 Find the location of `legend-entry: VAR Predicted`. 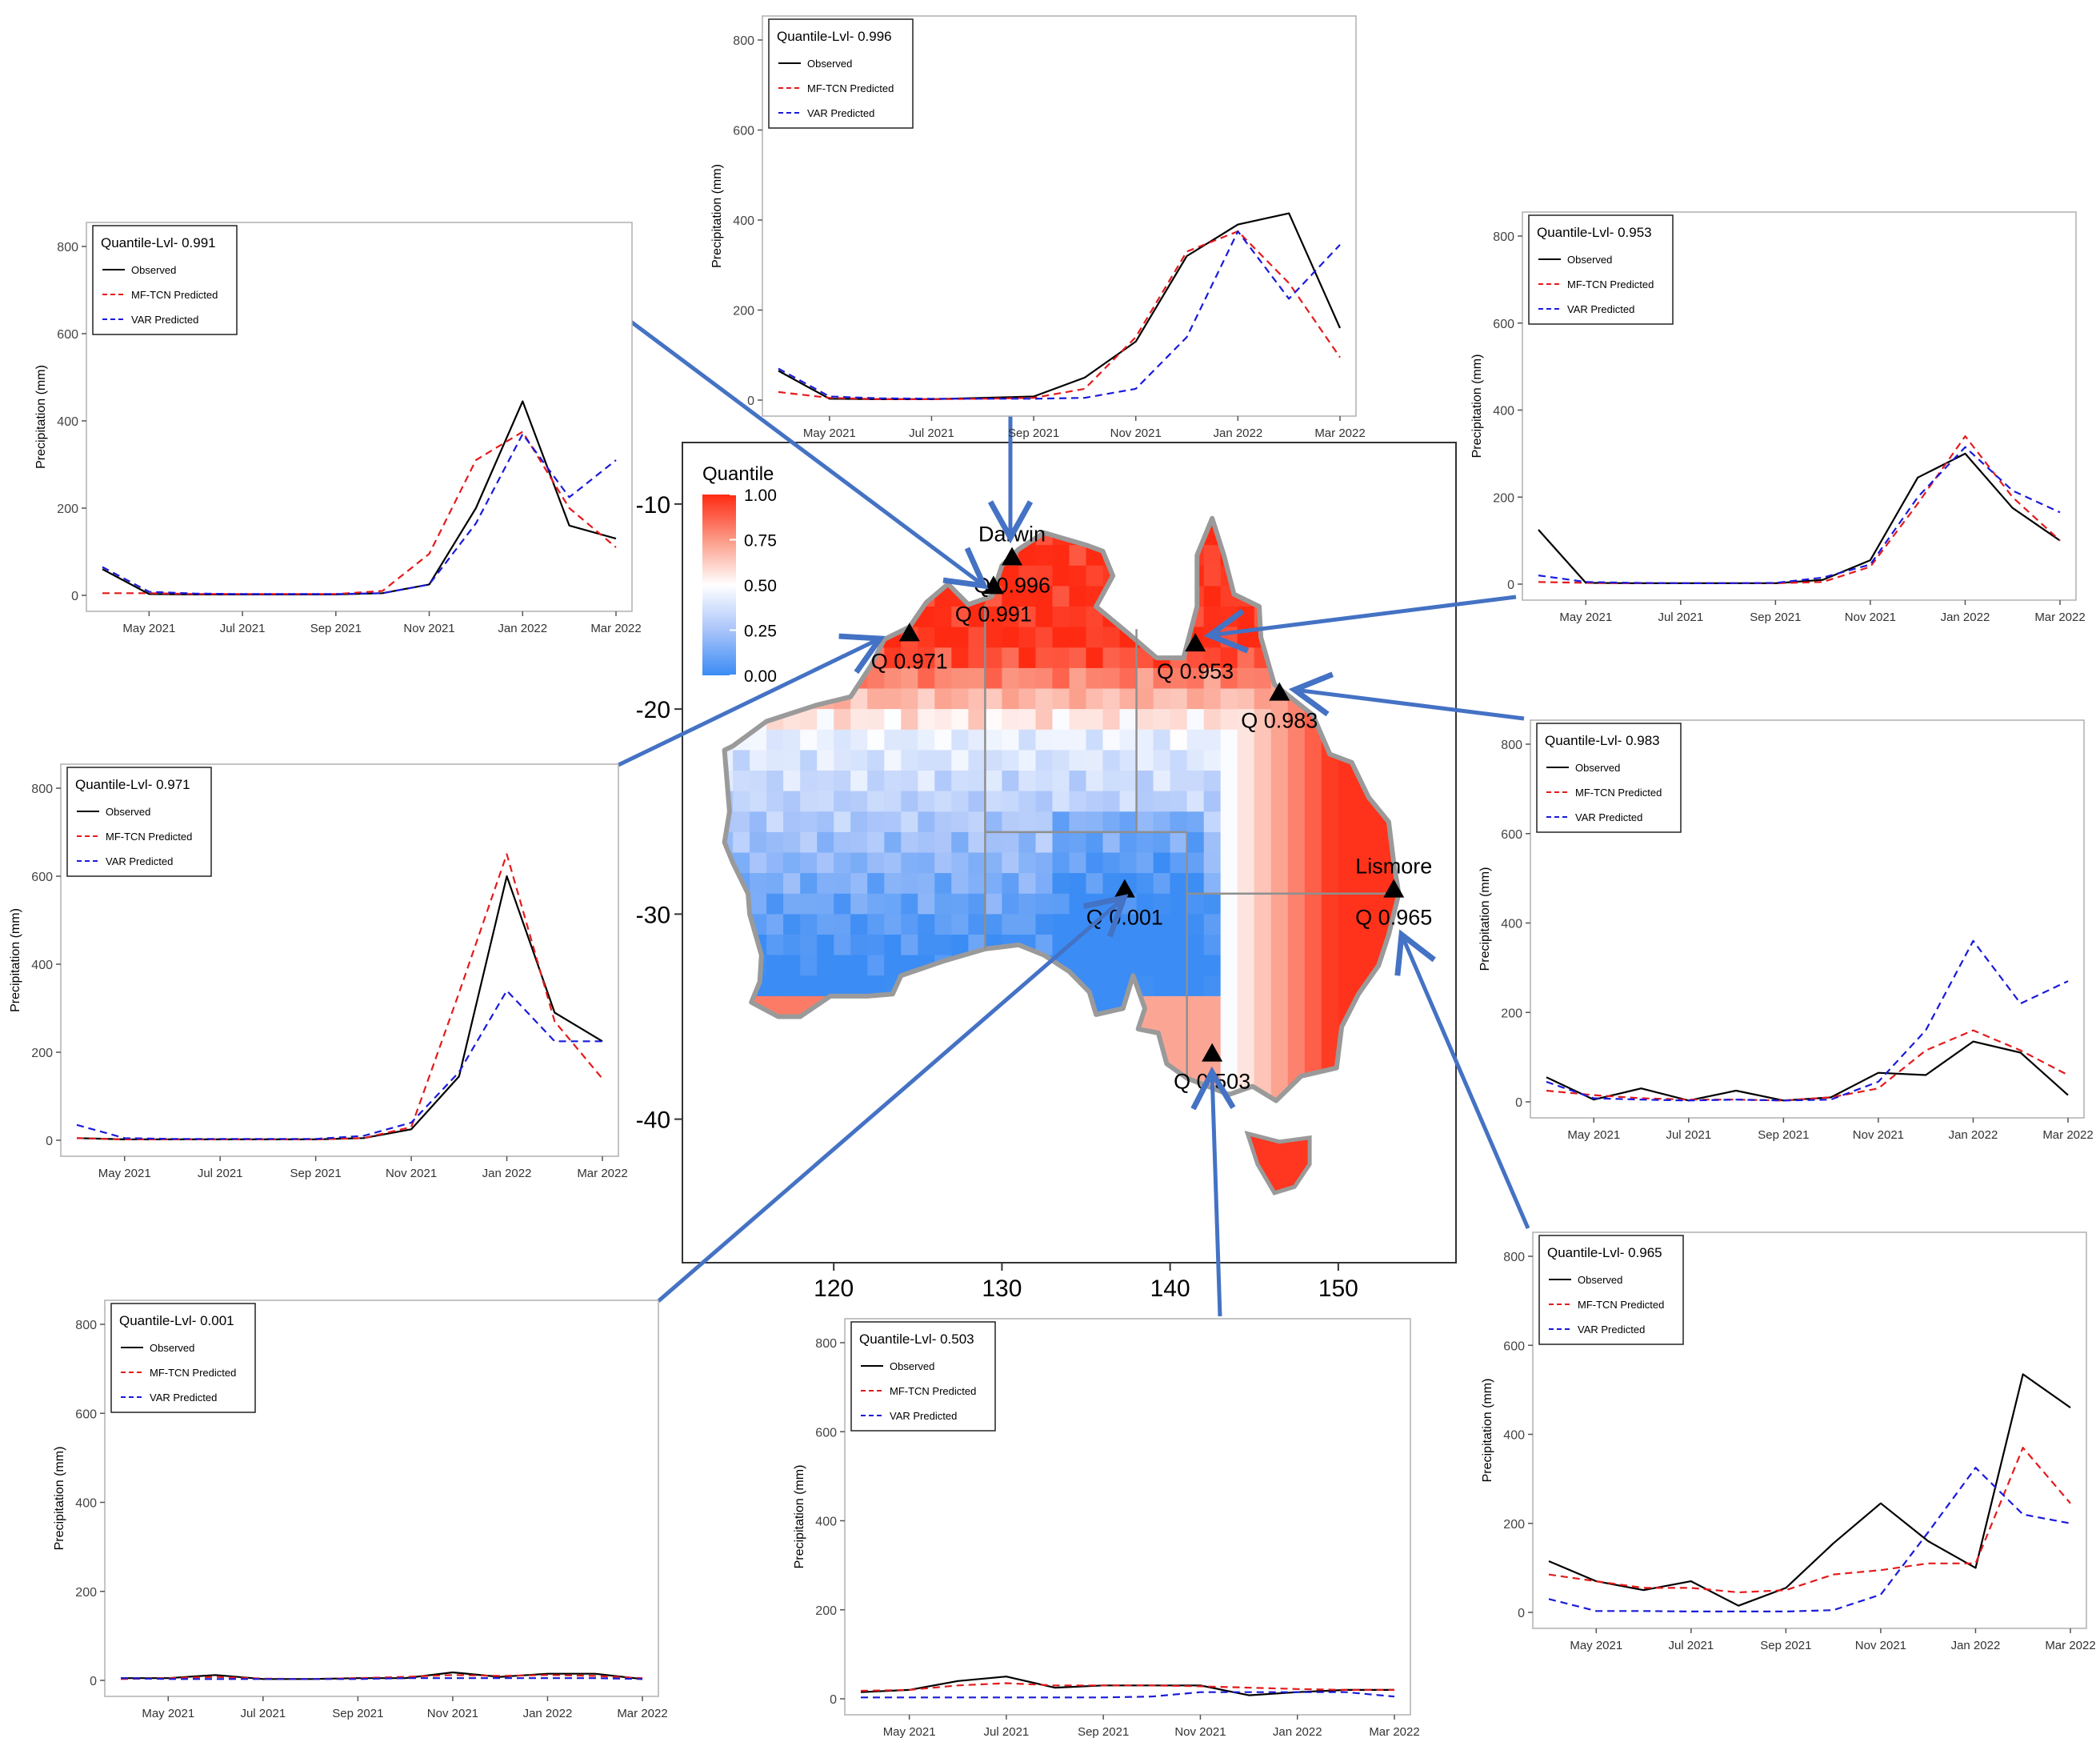

legend-entry: VAR Predicted is located at coordinates (923, 1416).